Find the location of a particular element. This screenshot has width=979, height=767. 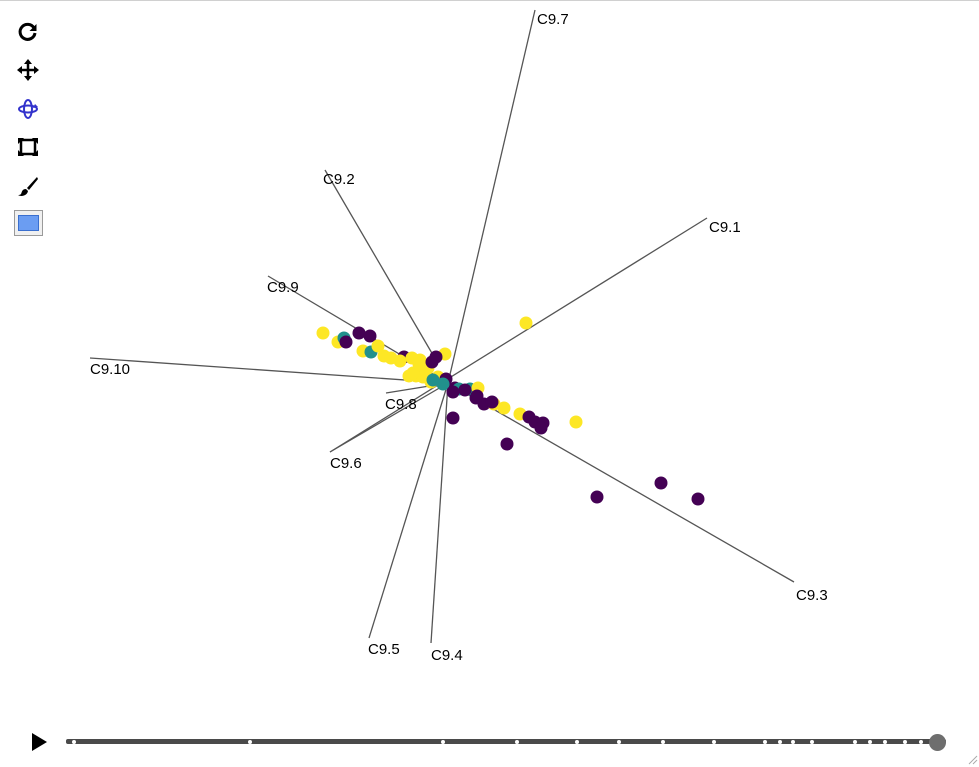

axis-label: C9.2 is located at coordinates (339, 179).